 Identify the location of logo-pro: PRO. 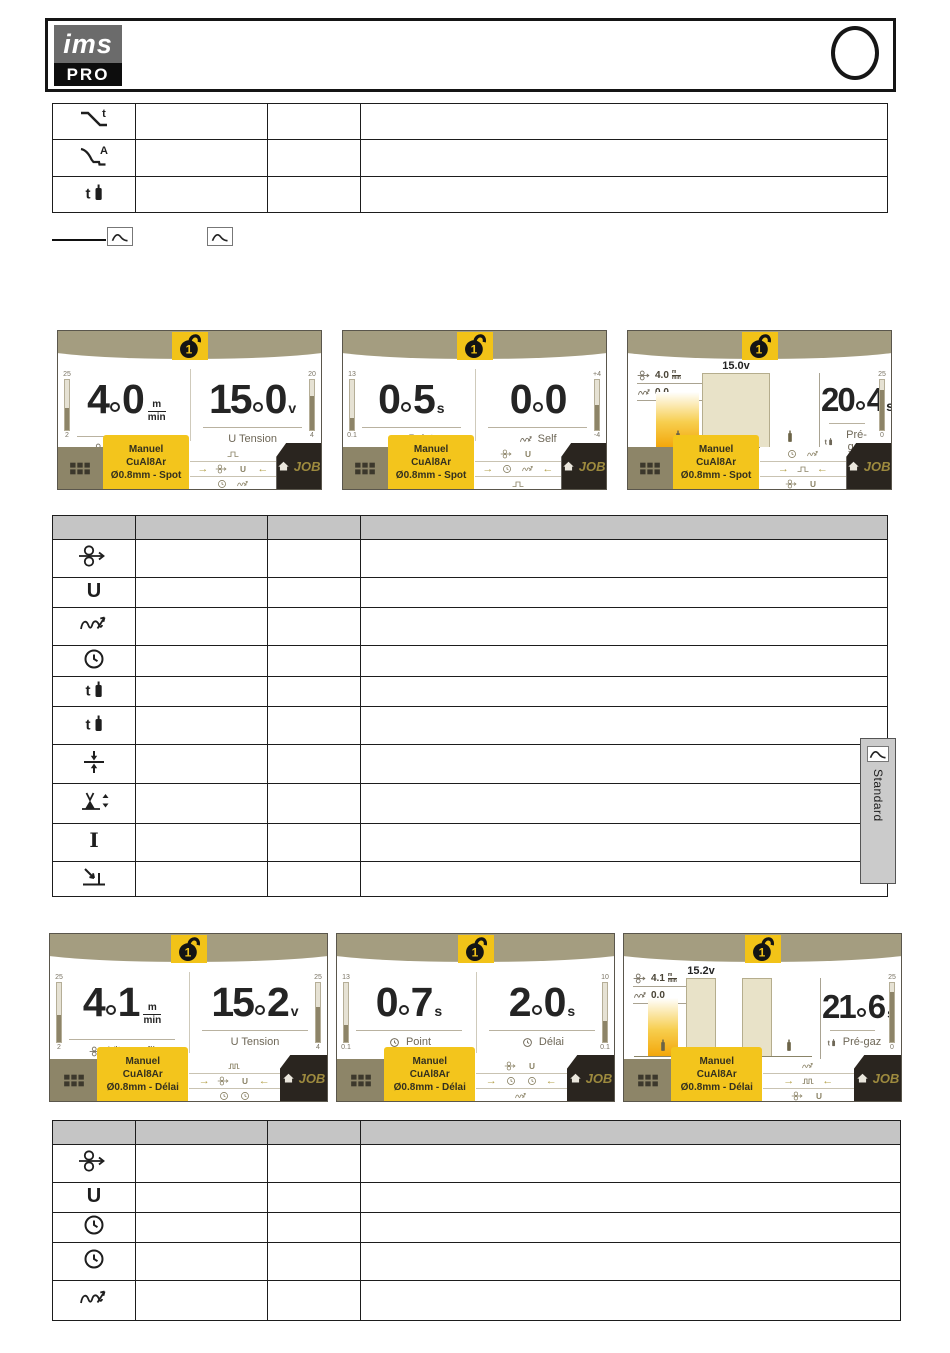
(88, 74).